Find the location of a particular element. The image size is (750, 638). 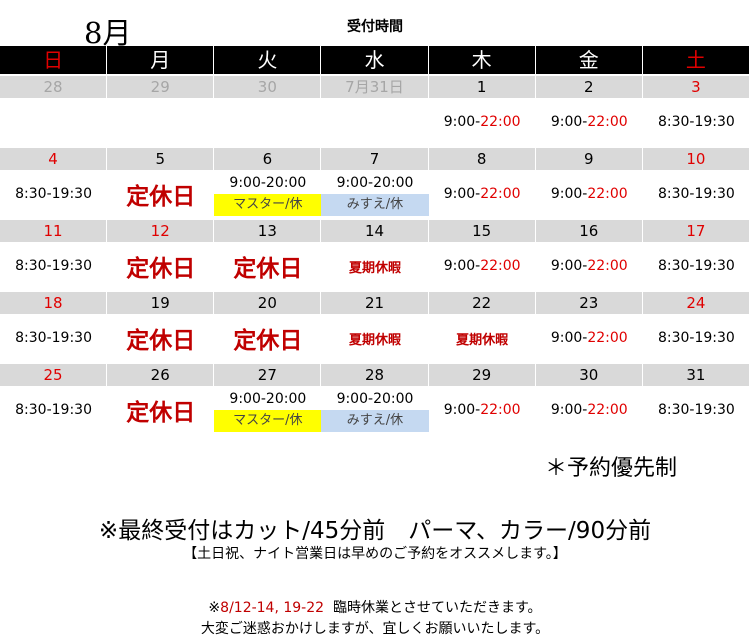

last-reception-note: ※最終受付はカット/45分前 パーマ、カラー/90分前 is located at coordinates (375, 531).